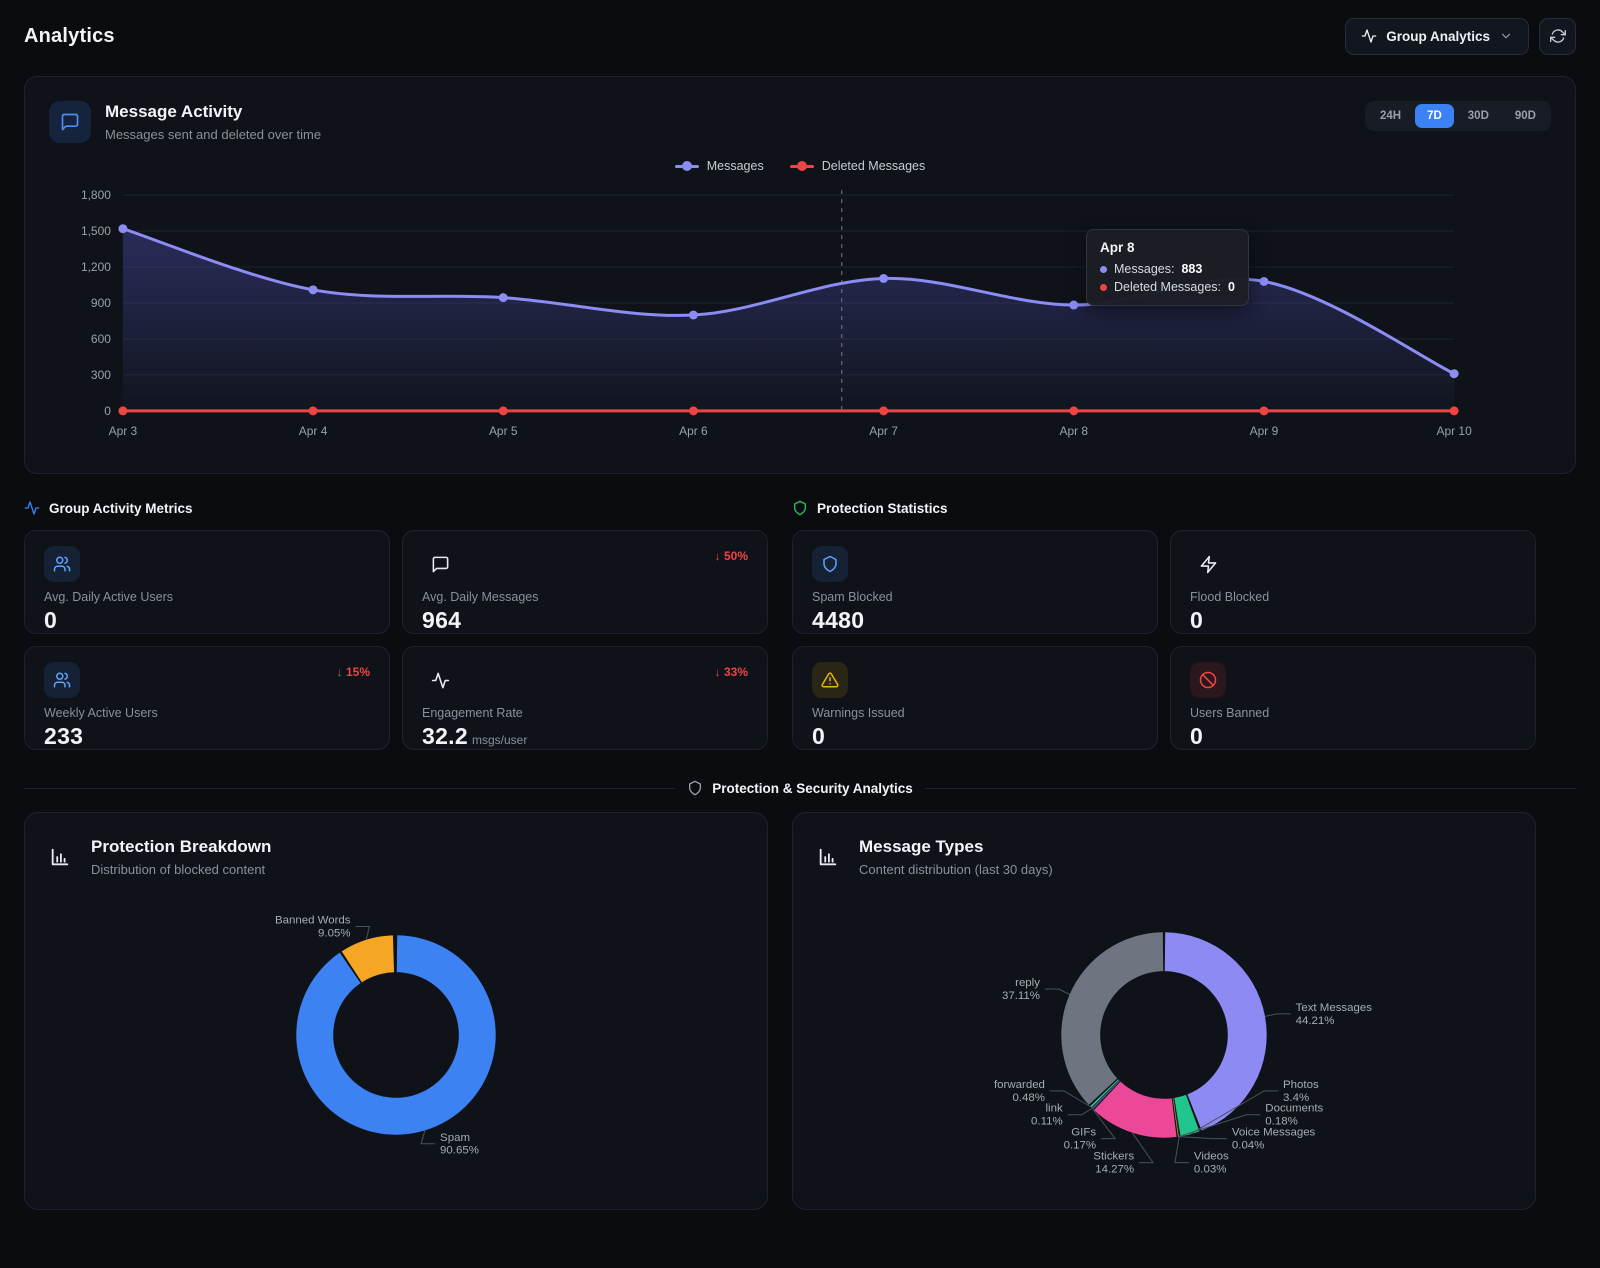 The height and width of the screenshot is (1268, 1600). I want to click on svg-text: Apr 5, so click(503, 431).